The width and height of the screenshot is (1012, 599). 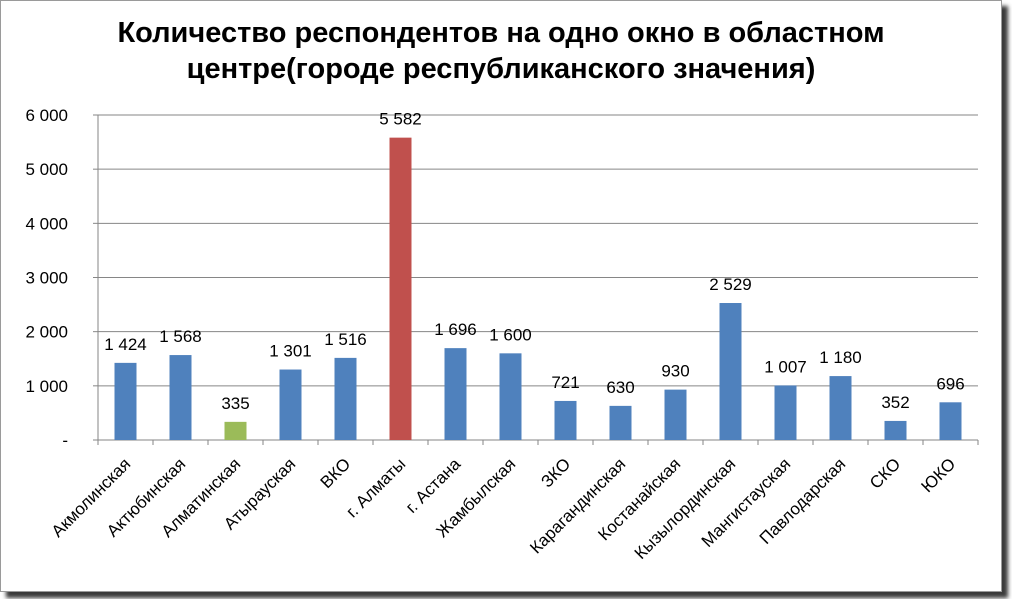 I want to click on y-tick-label: 5 000, so click(x=46, y=169).